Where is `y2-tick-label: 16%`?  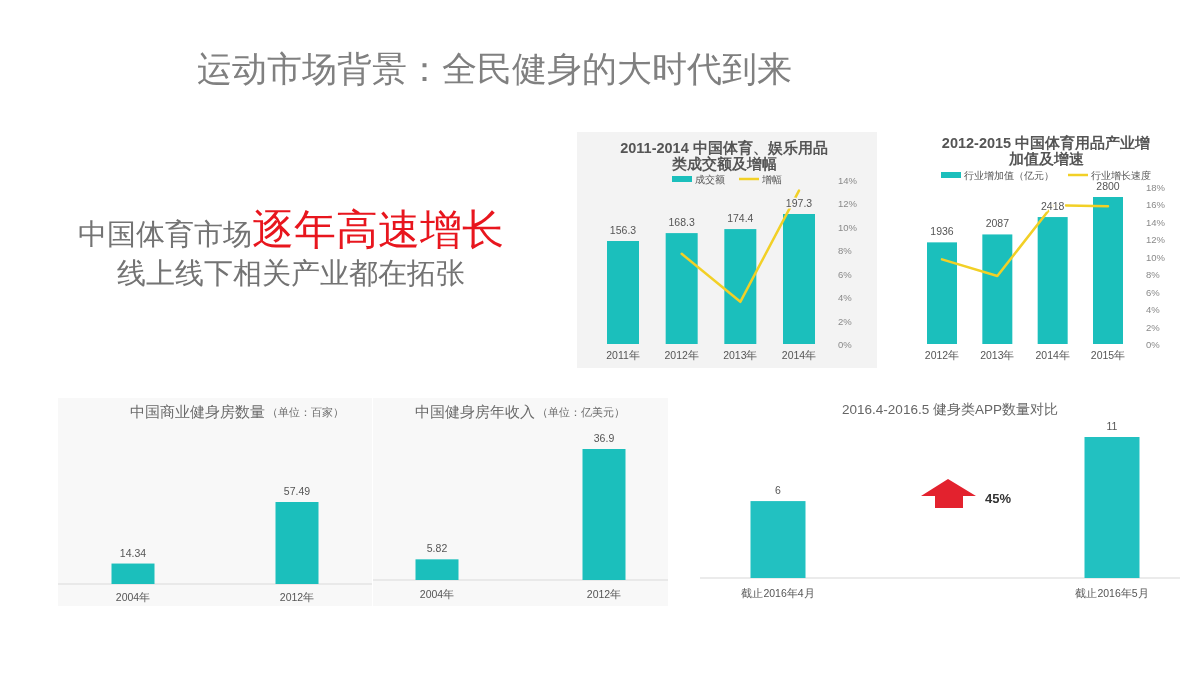
y2-tick-label: 16% is located at coordinates (1156, 204).